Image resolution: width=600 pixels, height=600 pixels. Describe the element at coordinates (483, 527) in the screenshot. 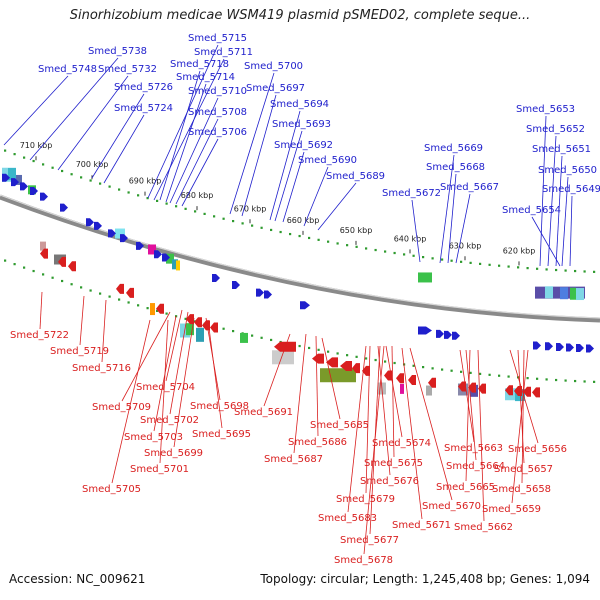

I see `reverse-gene-label: Smed_5662` at that location.